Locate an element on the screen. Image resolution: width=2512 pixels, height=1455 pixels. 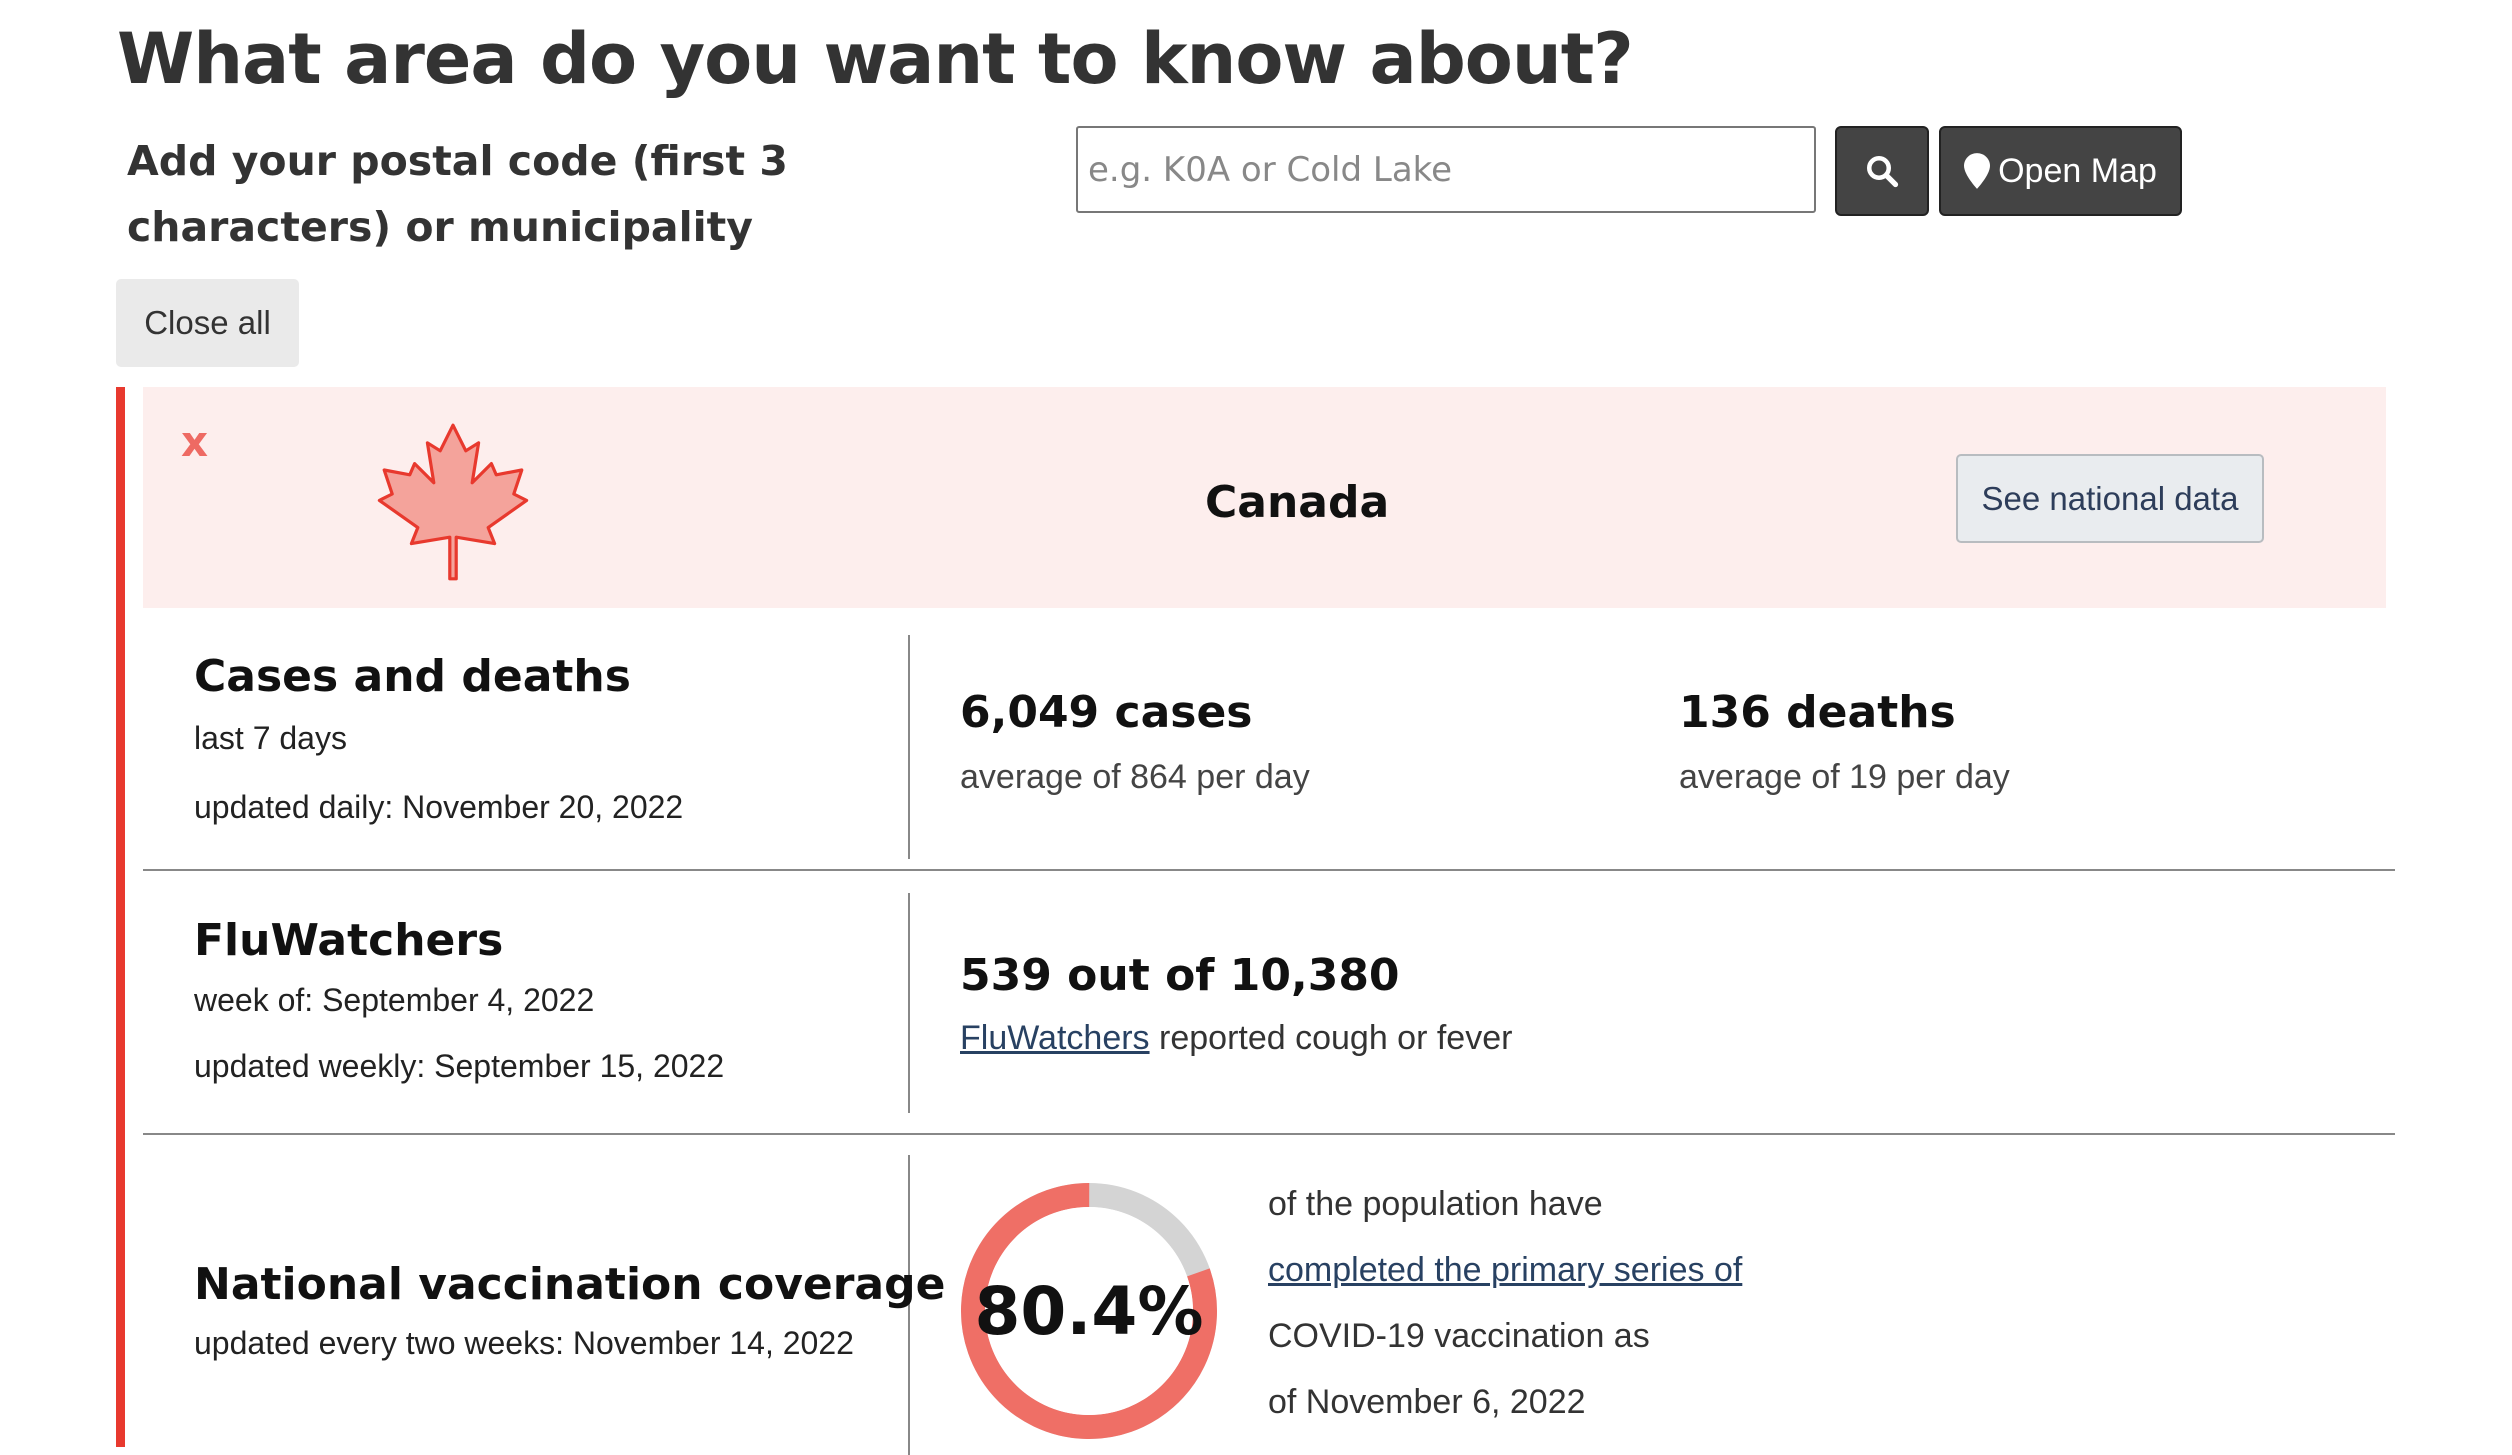
flu-stat: 539 out of 10,380 is located at coordinates (1180, 975).